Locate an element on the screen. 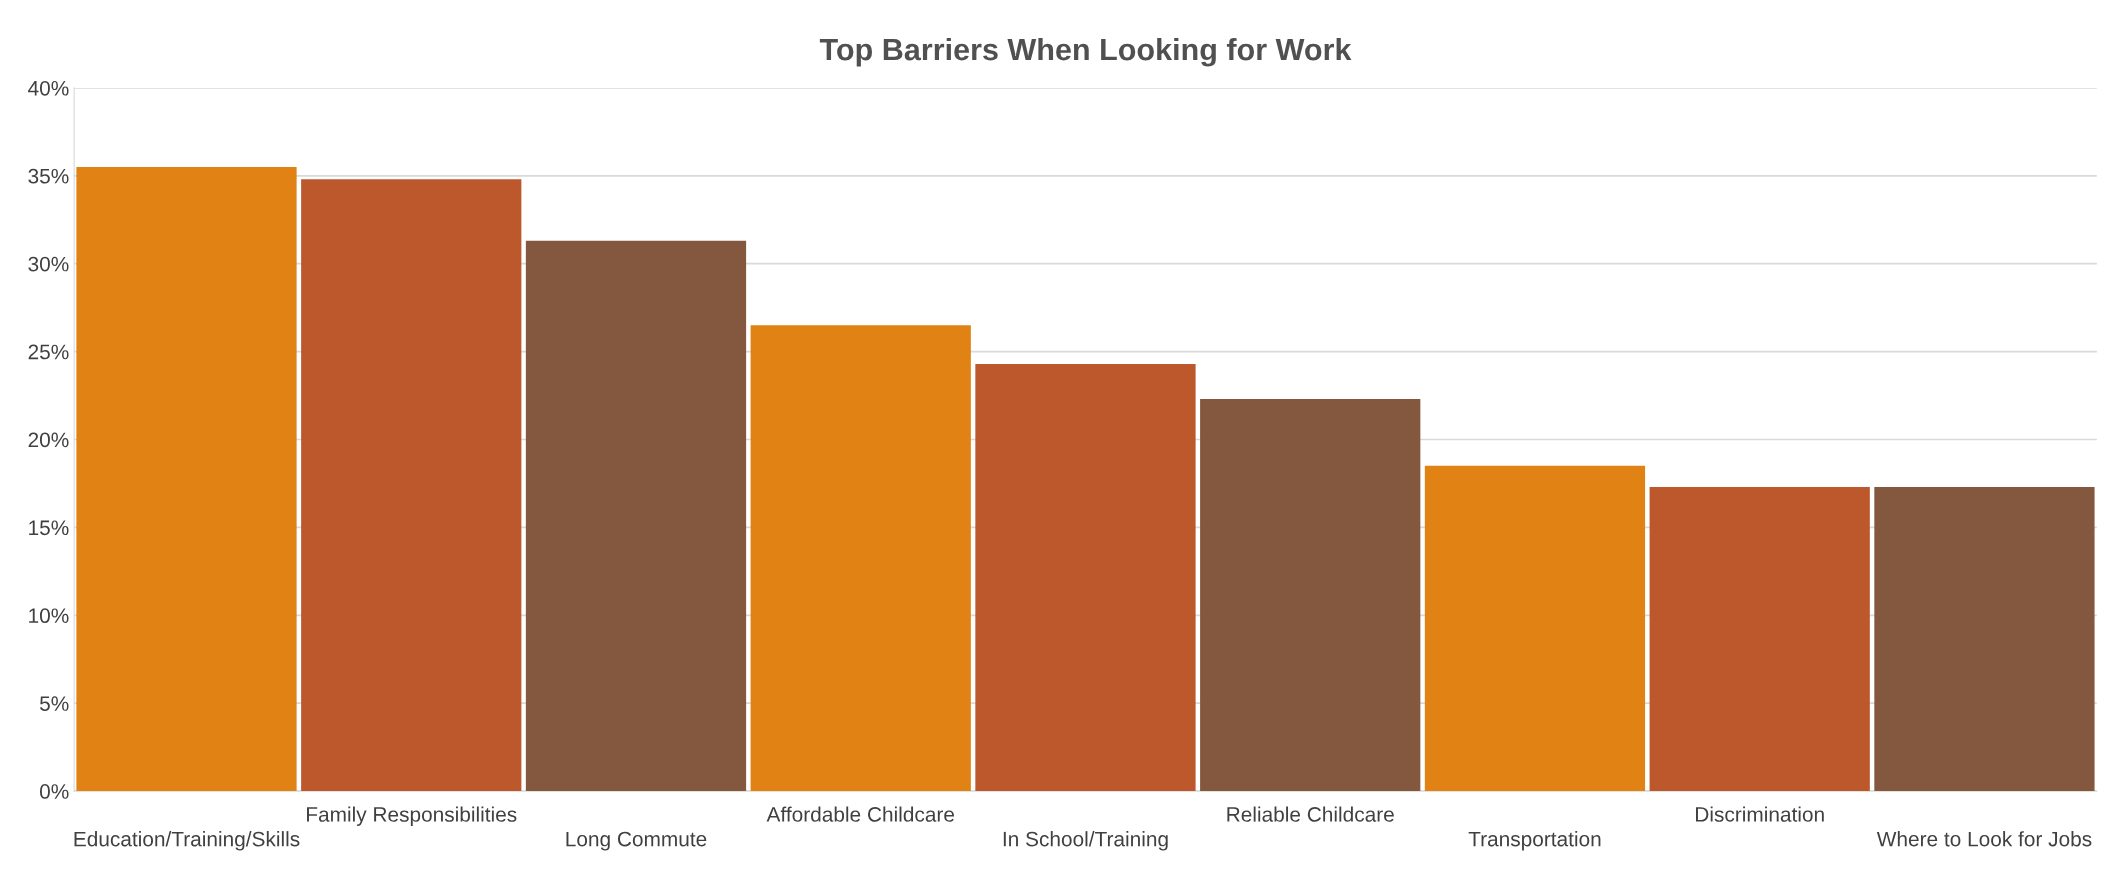 The height and width of the screenshot is (879, 2118). x-tick-label: Discrimination is located at coordinates (1760, 814).